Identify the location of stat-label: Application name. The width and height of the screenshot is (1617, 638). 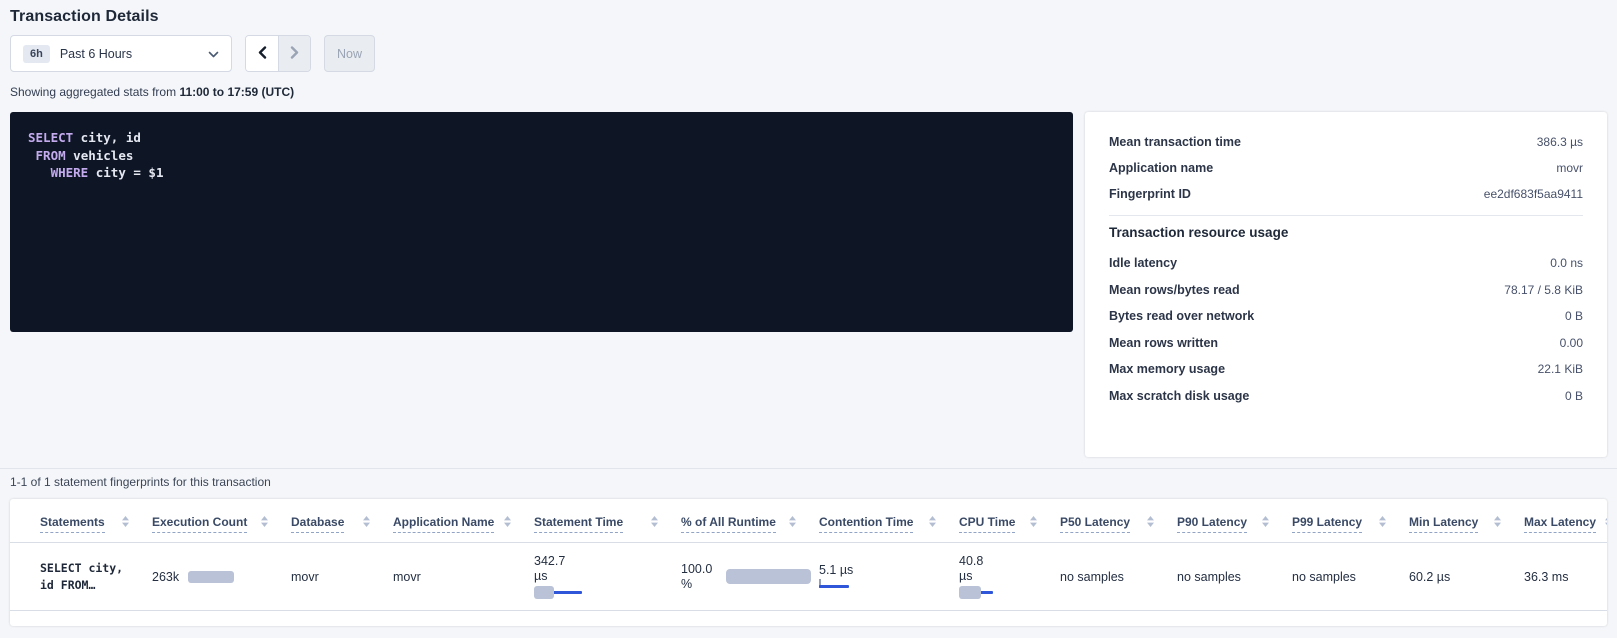
(1161, 168).